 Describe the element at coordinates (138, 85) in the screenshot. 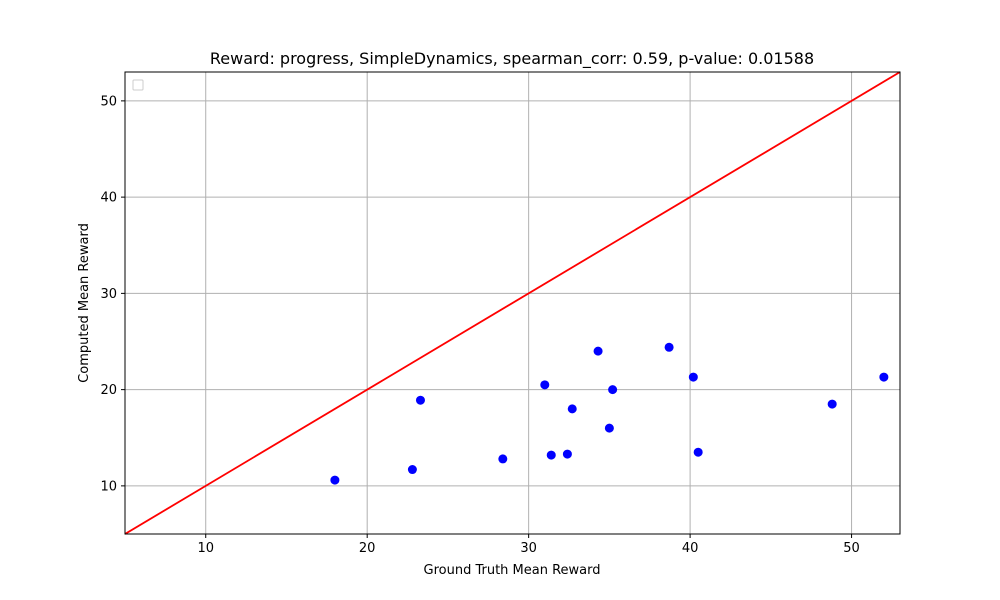

I see `empty-legend-box` at that location.